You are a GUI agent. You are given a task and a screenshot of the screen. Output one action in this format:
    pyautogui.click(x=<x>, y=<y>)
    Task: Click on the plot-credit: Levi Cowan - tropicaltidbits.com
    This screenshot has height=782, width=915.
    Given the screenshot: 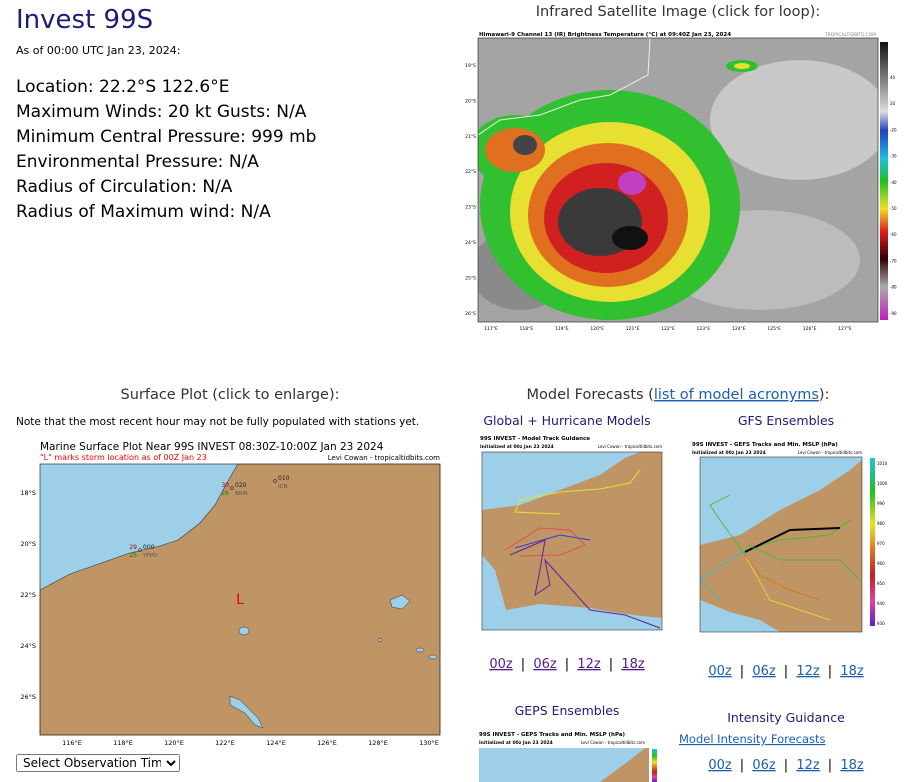 What is the action you would take?
    pyautogui.click(x=384, y=458)
    